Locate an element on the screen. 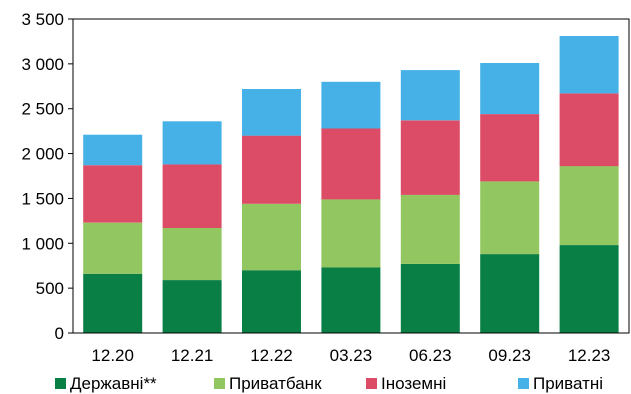  bar-segment-4-06.23 is located at coordinates (430, 95).